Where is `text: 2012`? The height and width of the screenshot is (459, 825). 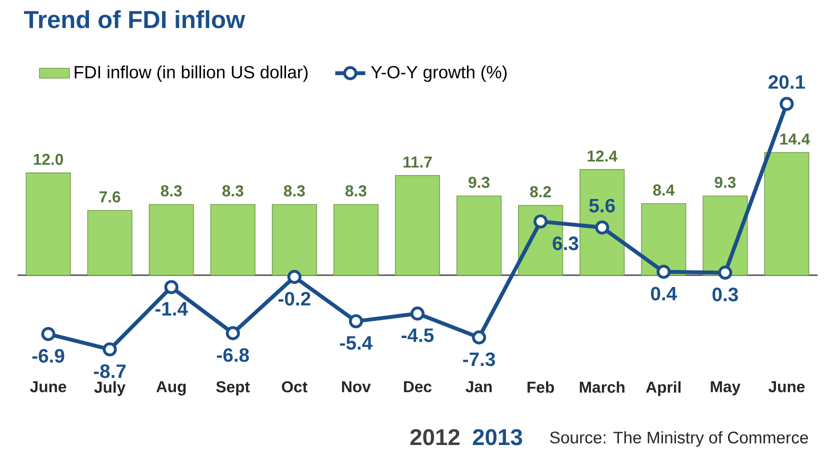
text: 2012 is located at coordinates (435, 437).